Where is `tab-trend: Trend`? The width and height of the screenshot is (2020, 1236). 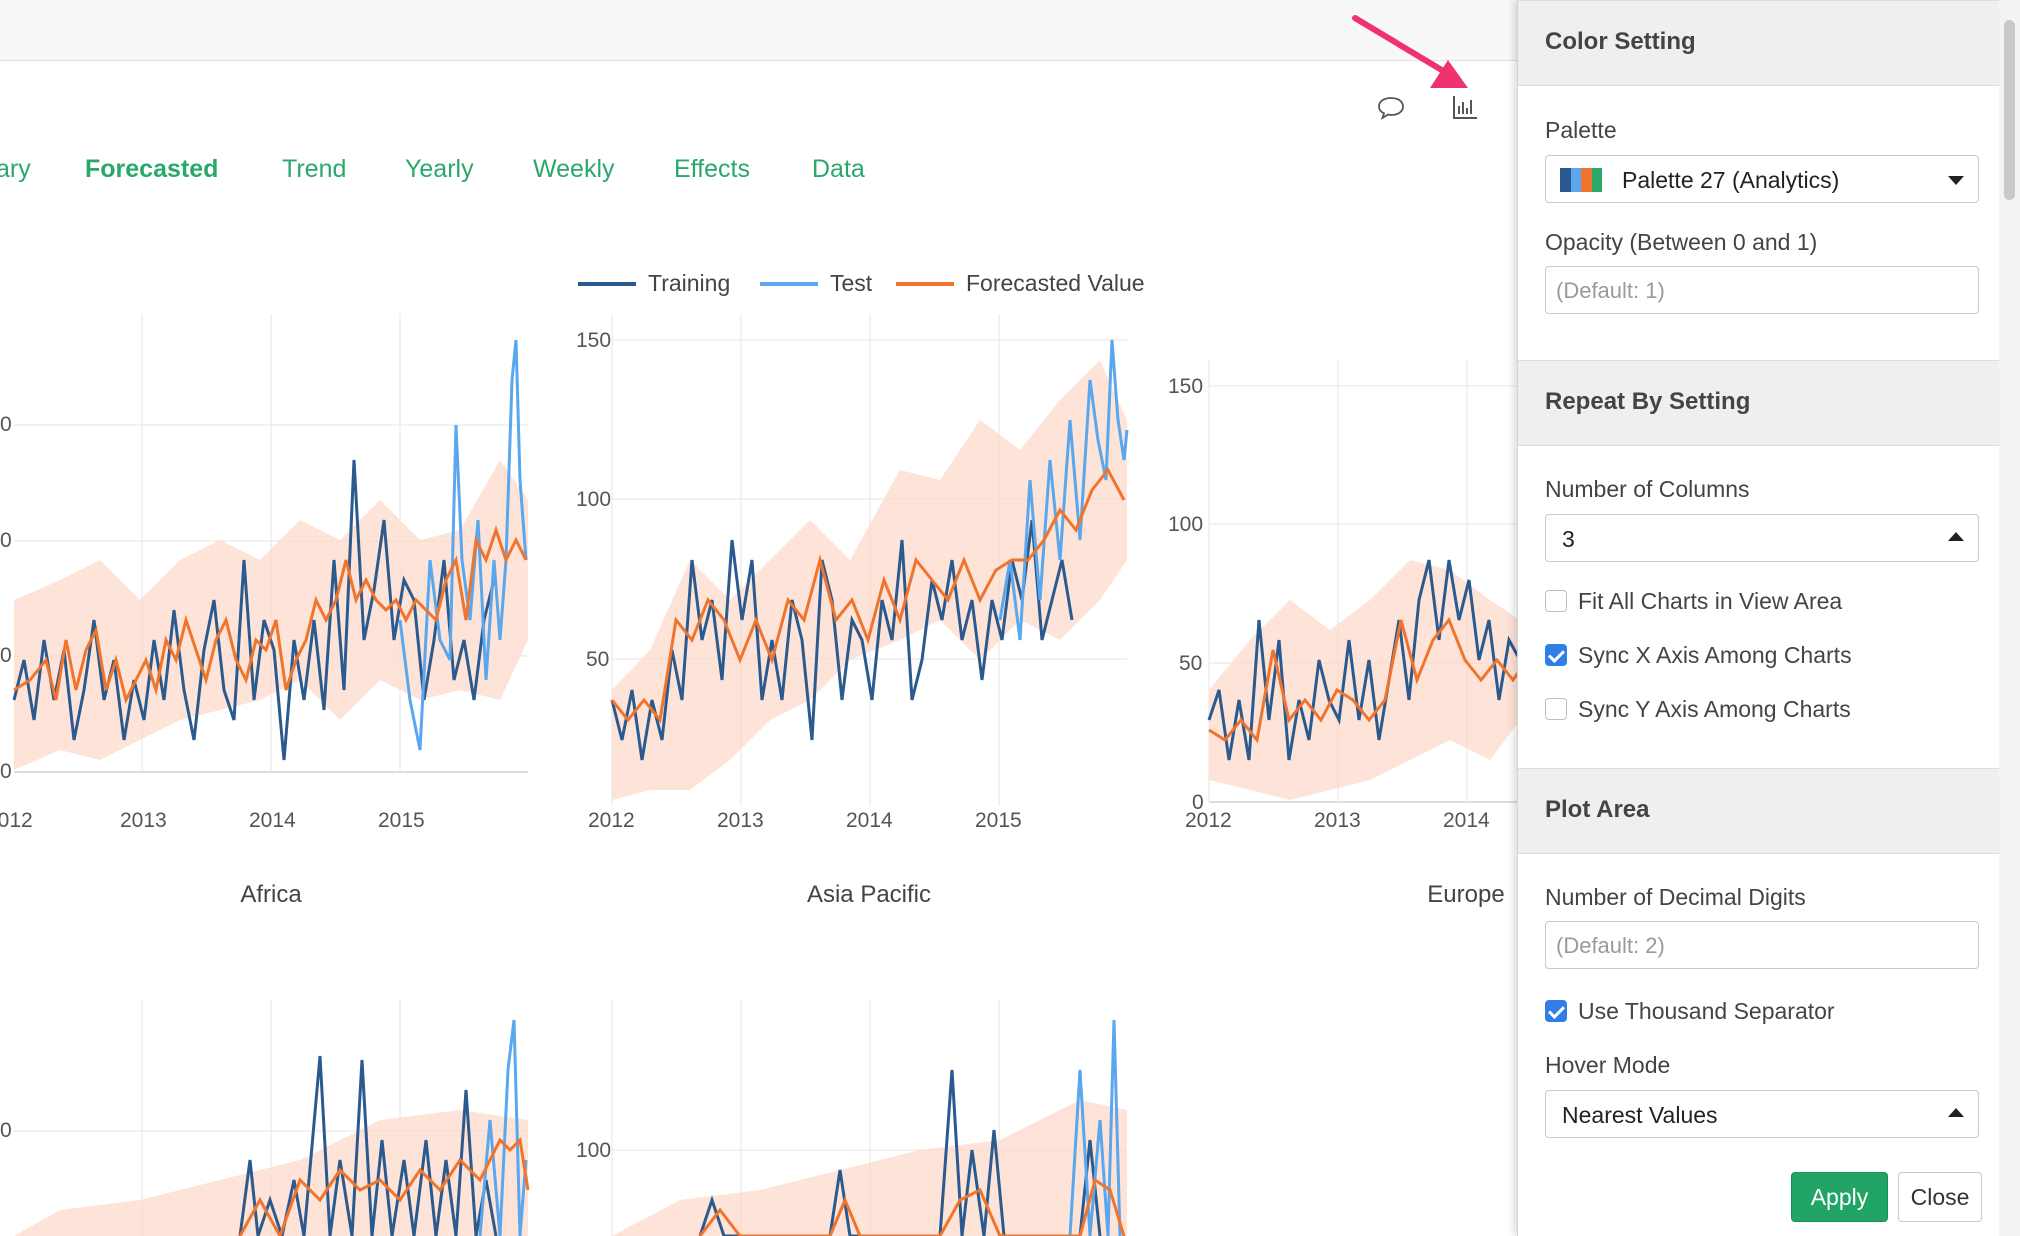
tab-trend: Trend is located at coordinates (314, 169).